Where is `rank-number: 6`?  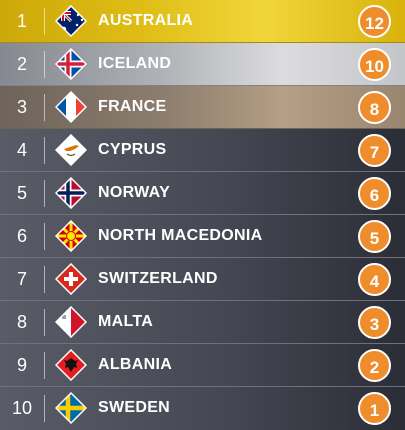 rank-number: 6 is located at coordinates (21, 236).